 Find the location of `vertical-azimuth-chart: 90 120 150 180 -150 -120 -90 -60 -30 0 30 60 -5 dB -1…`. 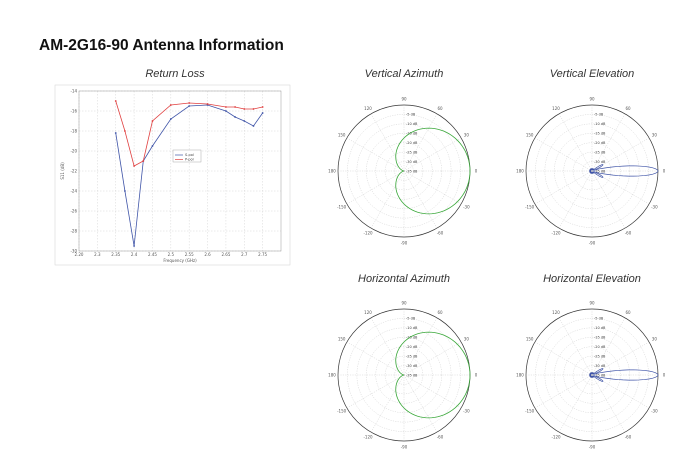

vertical-azimuth-chart: 90 120 150 180 -150 -120 -90 -60 -30 0 30 60 -5 dB -1… is located at coordinates (403, 170).